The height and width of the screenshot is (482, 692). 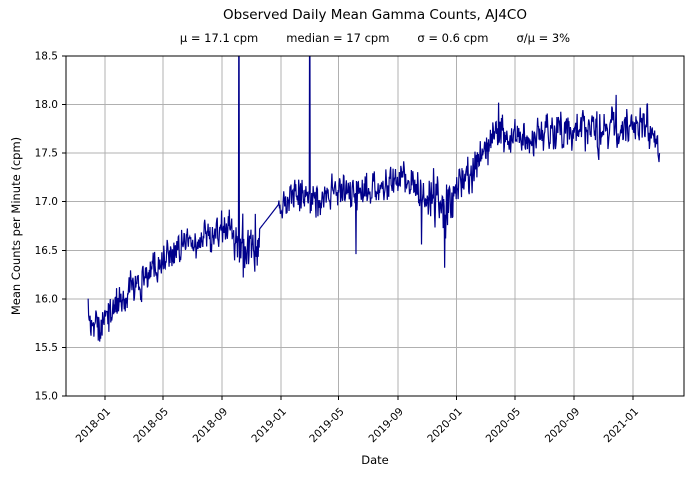 What do you see at coordinates (543, 38) in the screenshot?
I see `stat-sigma-over-mu: σ/μ = 3%` at bounding box center [543, 38].